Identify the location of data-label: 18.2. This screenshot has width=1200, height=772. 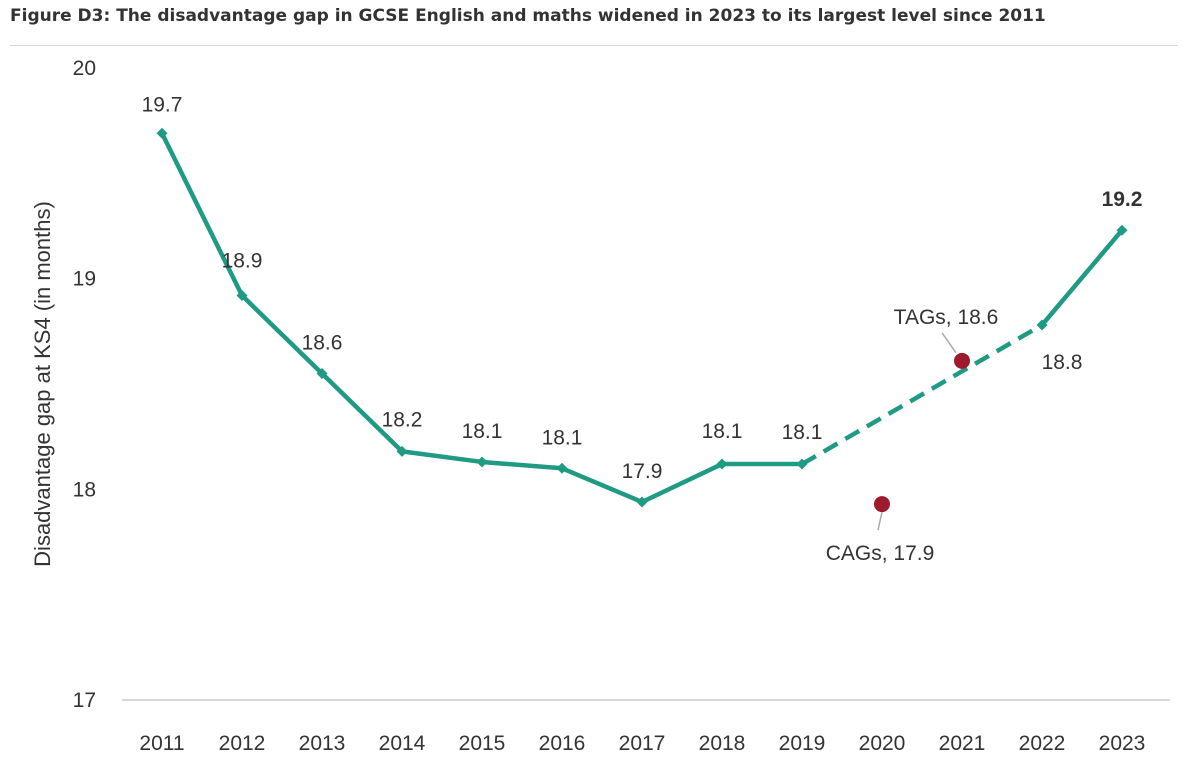
(402, 419).